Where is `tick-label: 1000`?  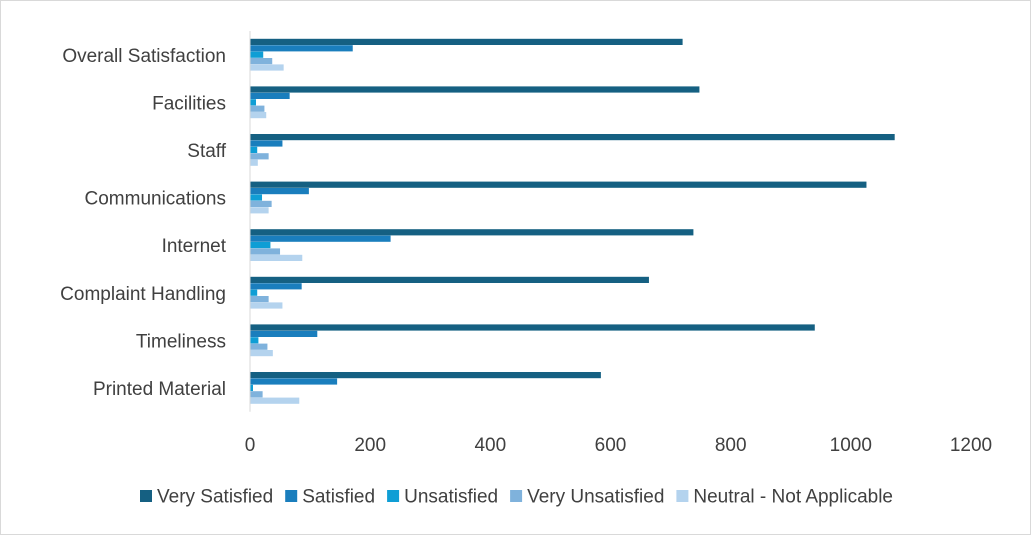
tick-label: 1000 is located at coordinates (851, 445).